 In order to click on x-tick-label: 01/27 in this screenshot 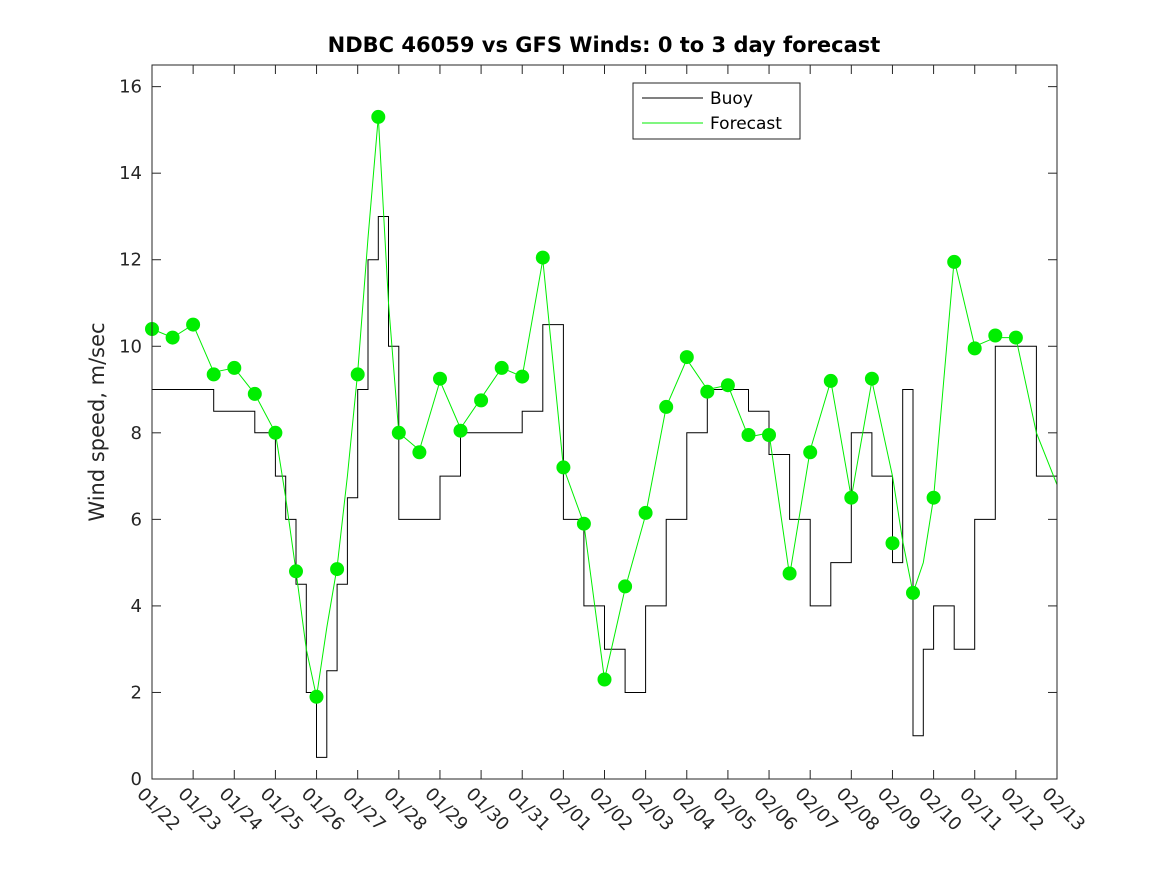, I will do `click(364, 810)`.